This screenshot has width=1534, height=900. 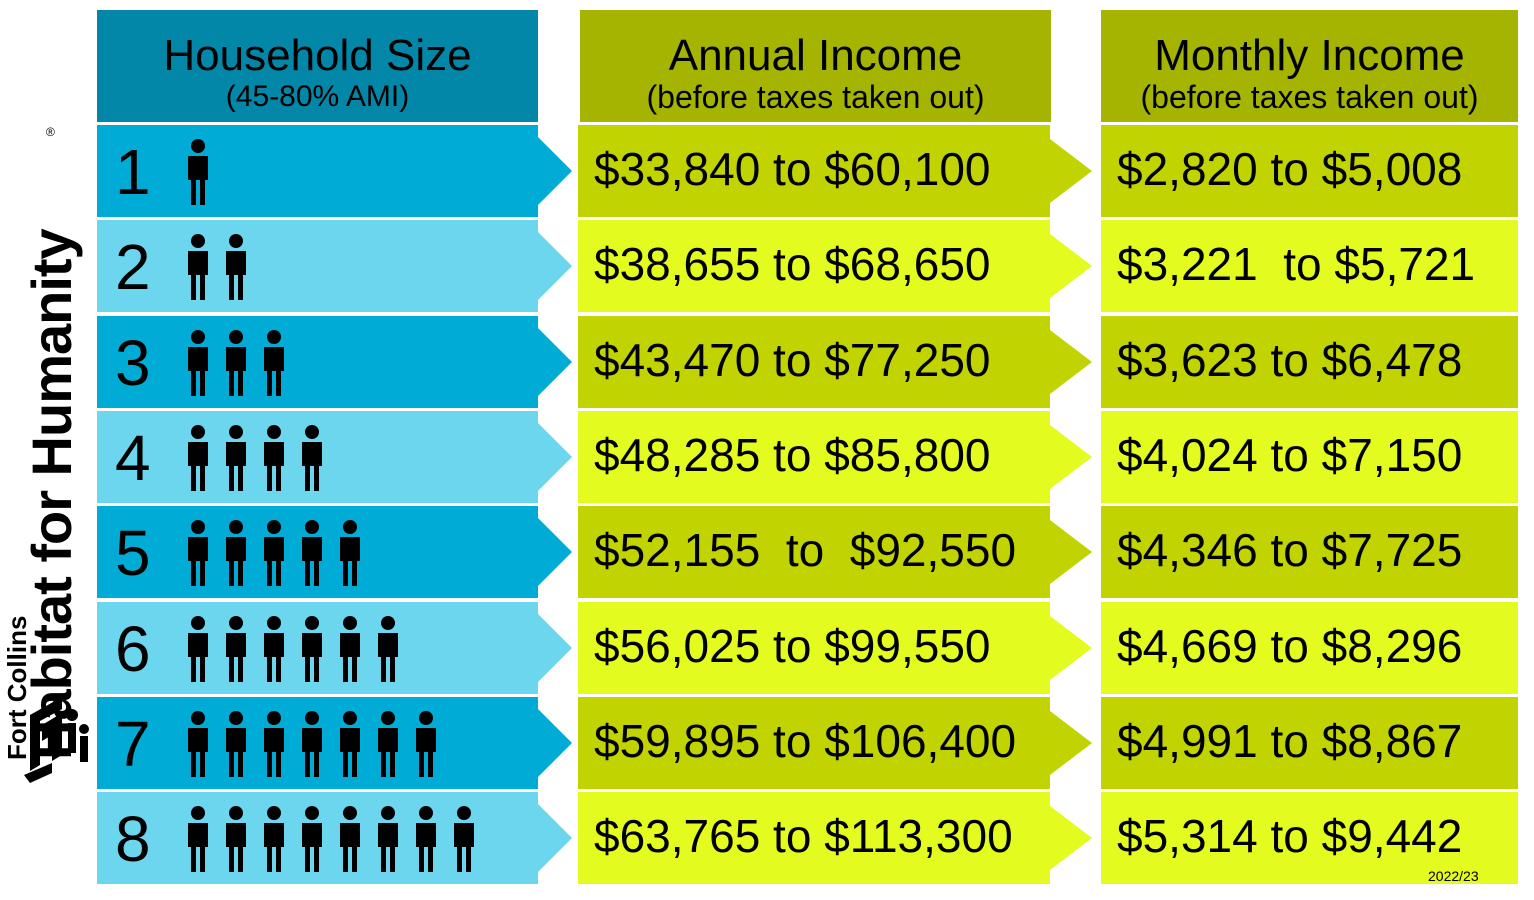 What do you see at coordinates (1296, 264) in the screenshot?
I see `monthly-income-value: $3,221 to $5,721` at bounding box center [1296, 264].